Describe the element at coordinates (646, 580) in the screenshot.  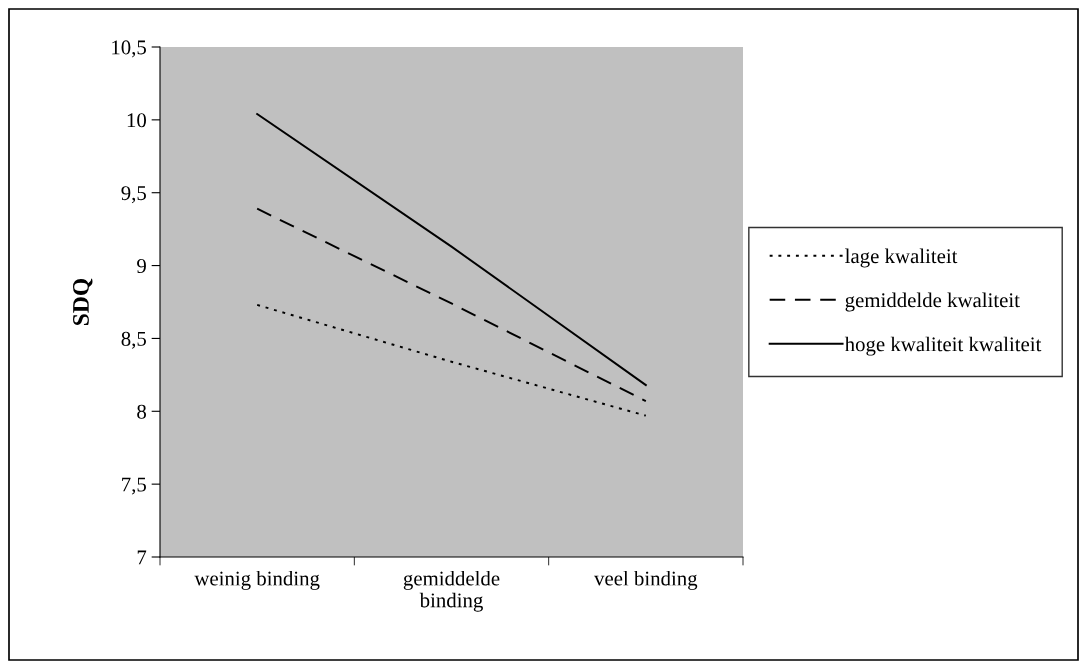
I see `x-tick-label: veel binding` at that location.